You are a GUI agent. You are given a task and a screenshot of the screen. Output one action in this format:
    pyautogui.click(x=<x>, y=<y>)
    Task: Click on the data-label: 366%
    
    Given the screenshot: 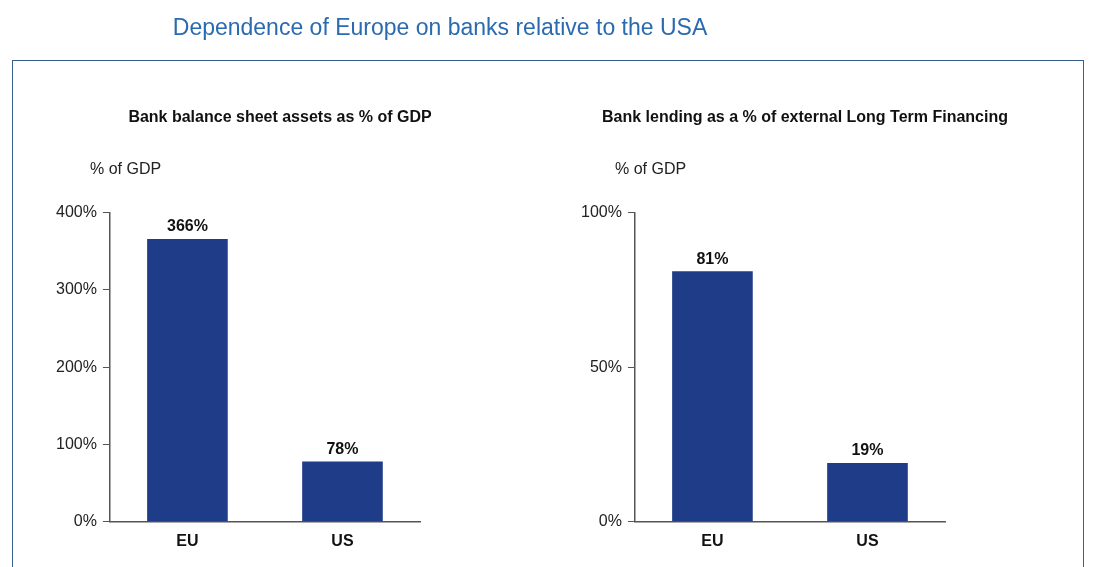 What is the action you would take?
    pyautogui.click(x=187, y=226)
    